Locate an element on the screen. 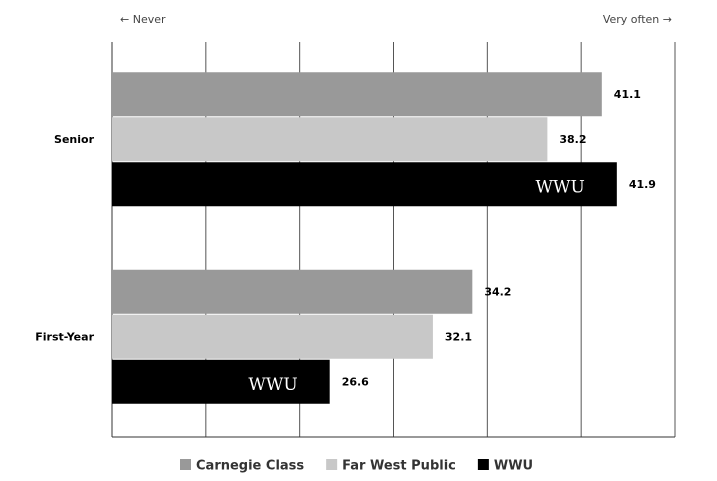 This screenshot has width=717, height=481. annotation-never: ← Never is located at coordinates (143, 19).